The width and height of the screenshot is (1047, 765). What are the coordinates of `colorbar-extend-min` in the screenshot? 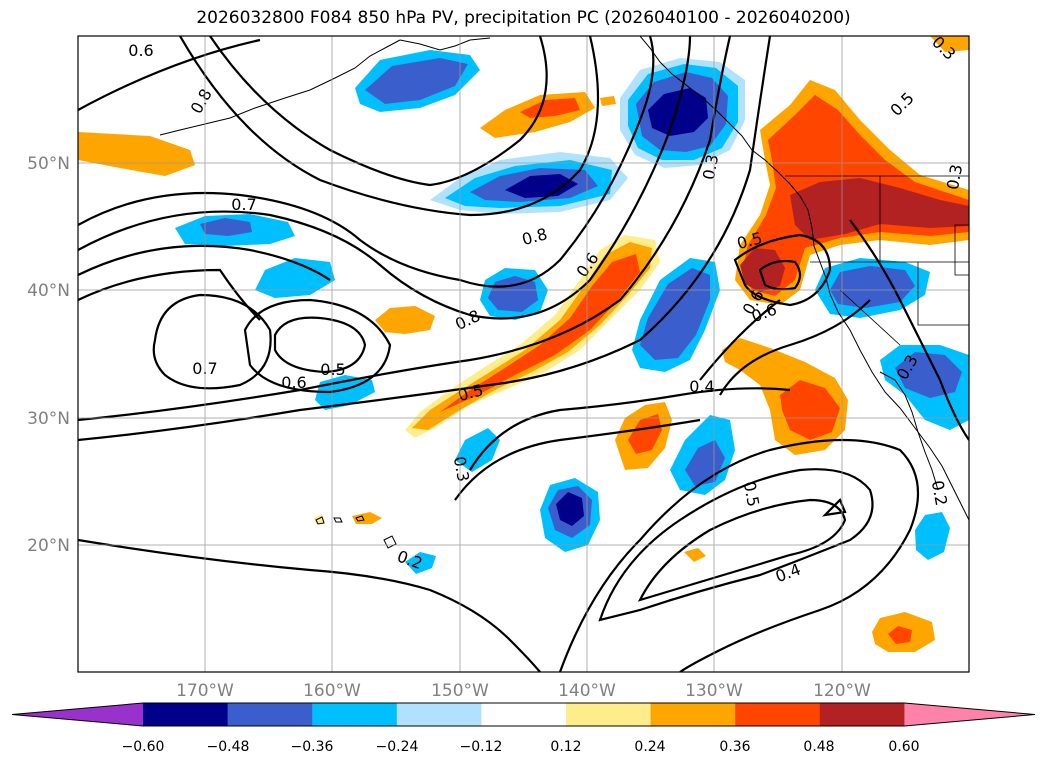 It's located at (77, 714).